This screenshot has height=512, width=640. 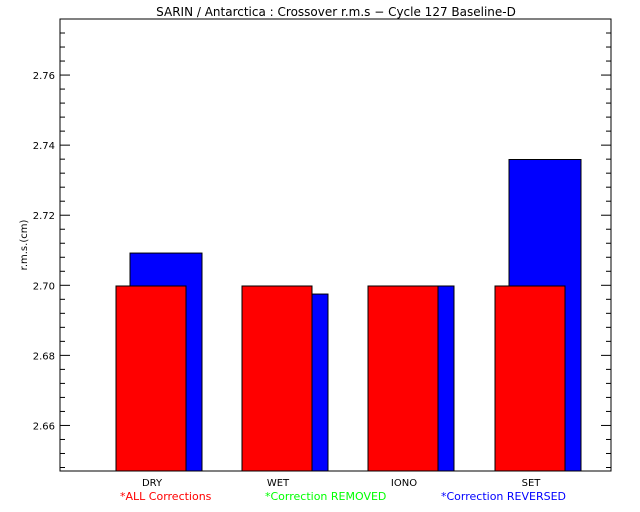 What do you see at coordinates (44, 426) in the screenshot?
I see `y-tick-label: 2.66` at bounding box center [44, 426].